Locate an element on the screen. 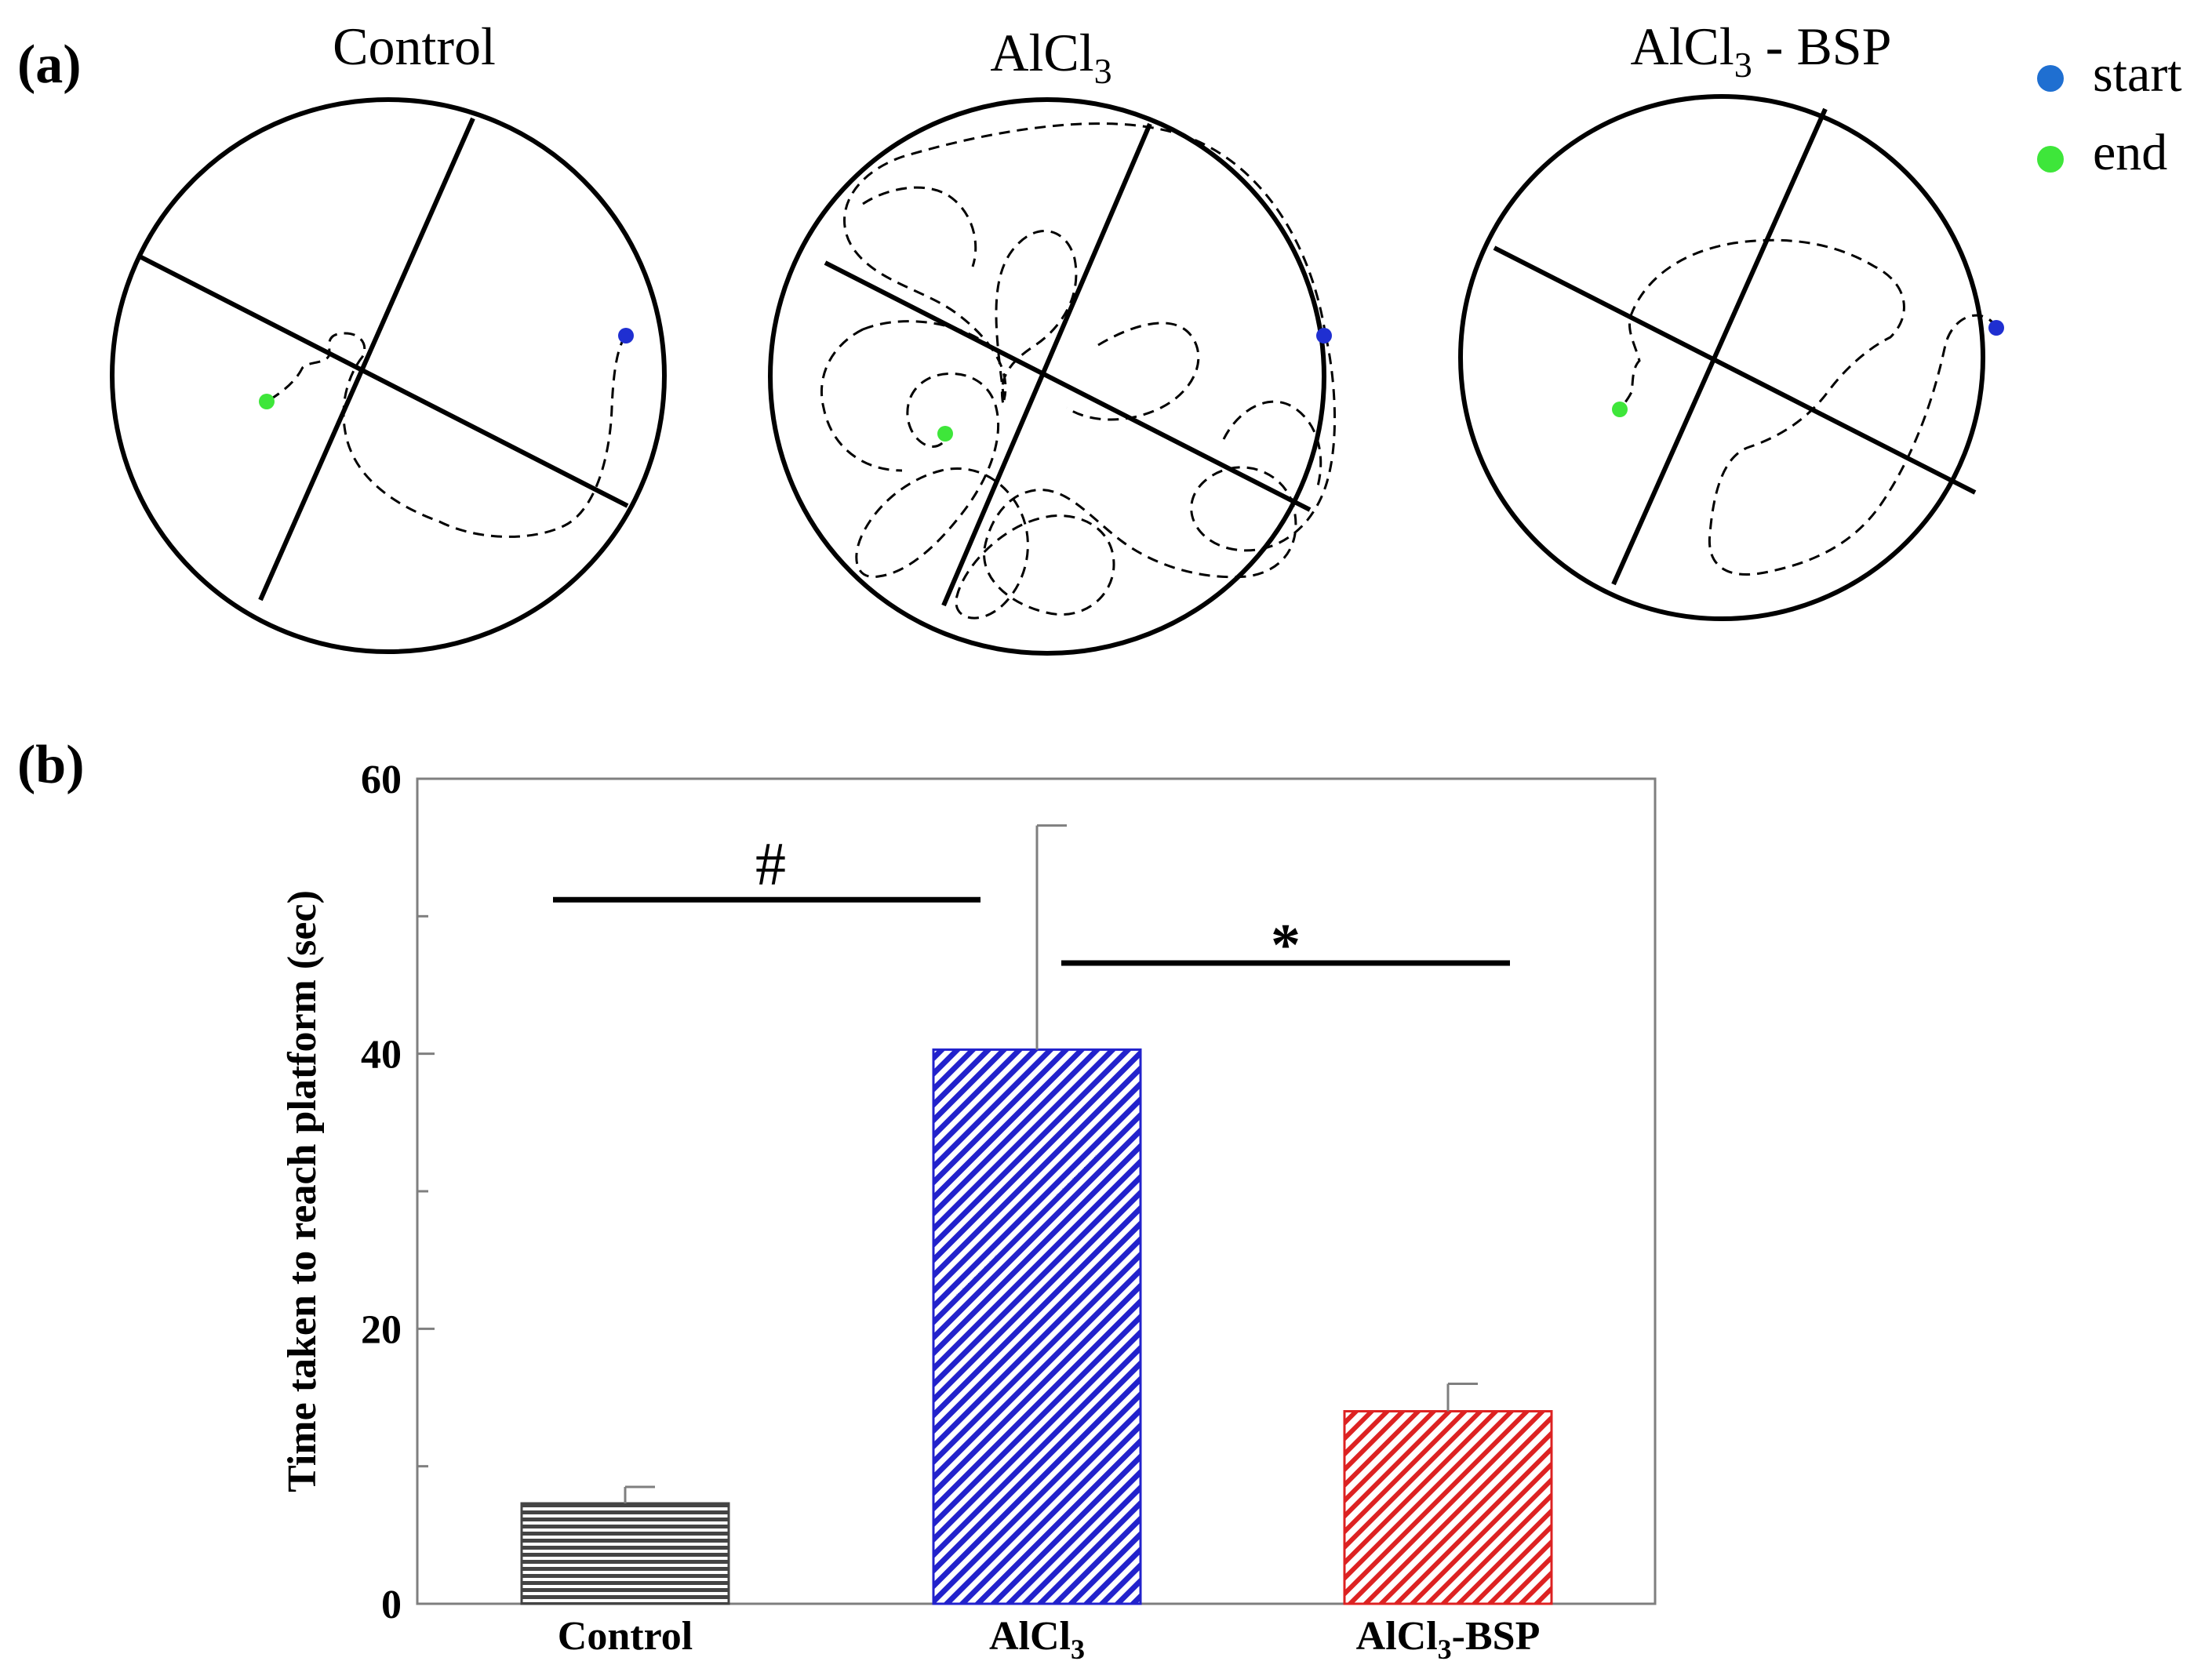 Image resolution: width=2212 pixels, height=1672 pixels. maze-title-control: Control is located at coordinates (414, 46).